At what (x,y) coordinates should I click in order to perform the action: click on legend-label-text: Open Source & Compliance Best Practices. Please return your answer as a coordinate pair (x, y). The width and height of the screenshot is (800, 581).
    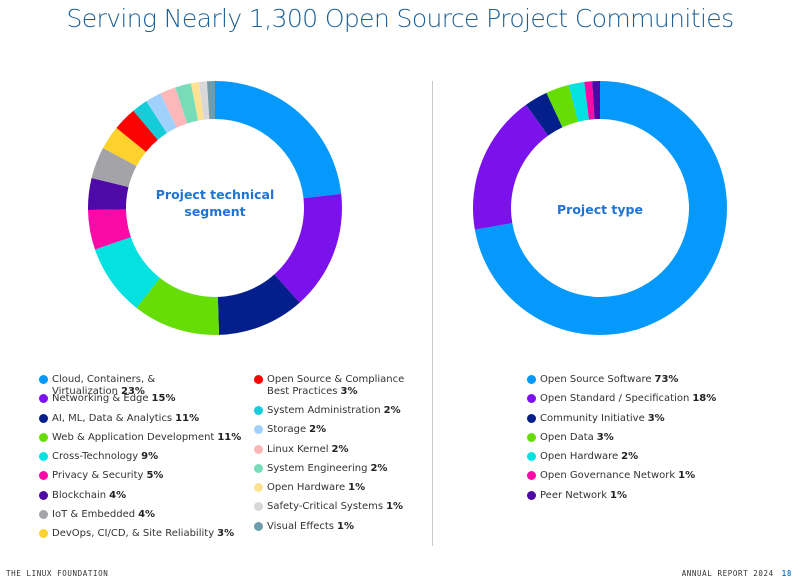
    Looking at the image, I should click on (336, 385).